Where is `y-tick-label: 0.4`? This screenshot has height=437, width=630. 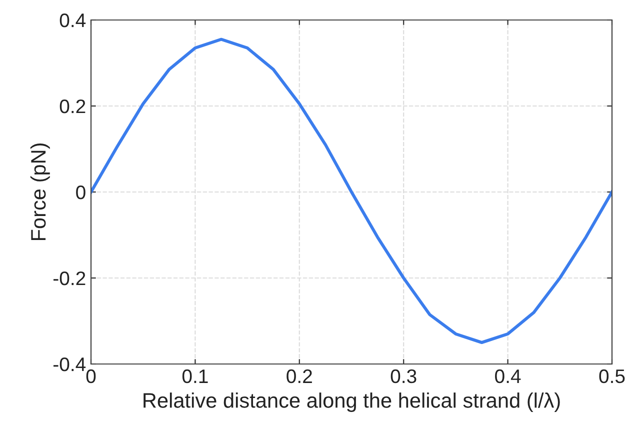 y-tick-label: 0.4 is located at coordinates (73, 20).